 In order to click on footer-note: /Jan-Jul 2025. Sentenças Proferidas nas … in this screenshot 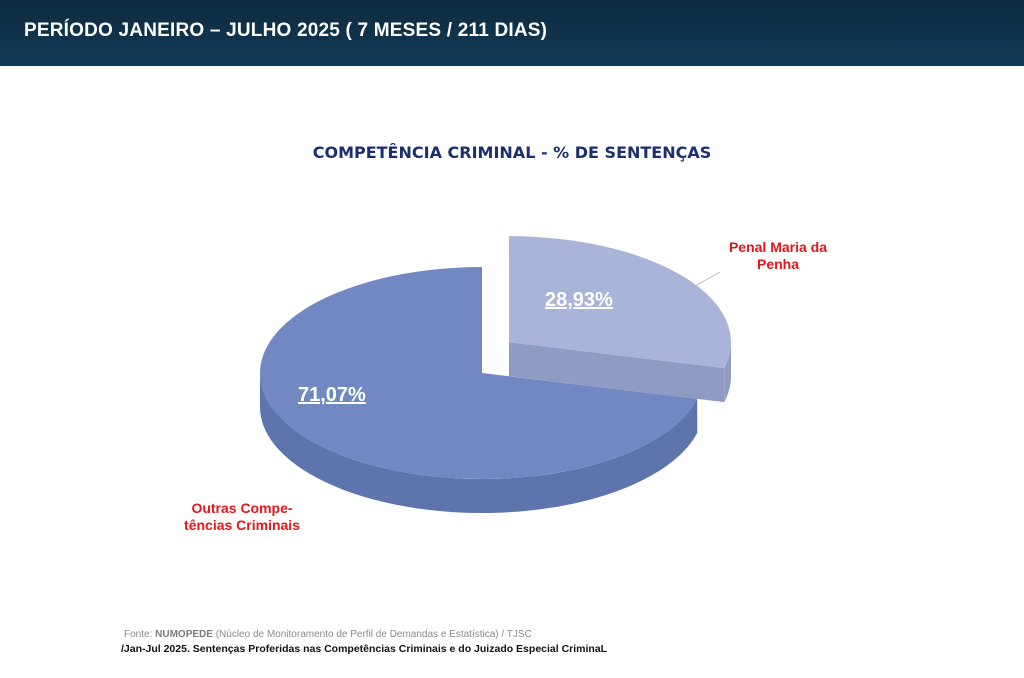, I will do `click(364, 649)`.